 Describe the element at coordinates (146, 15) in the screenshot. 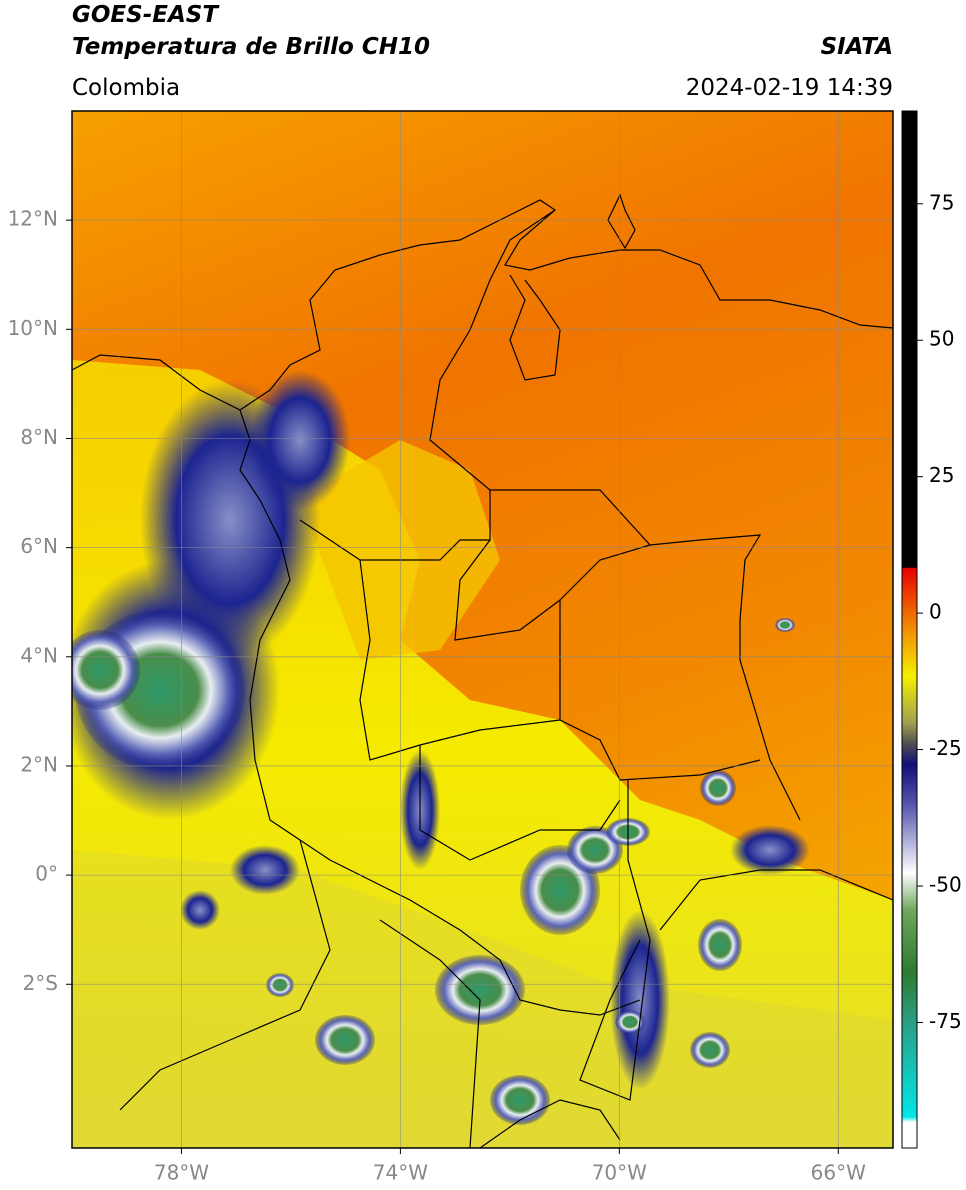

I see `title: GOES-EAST` at that location.